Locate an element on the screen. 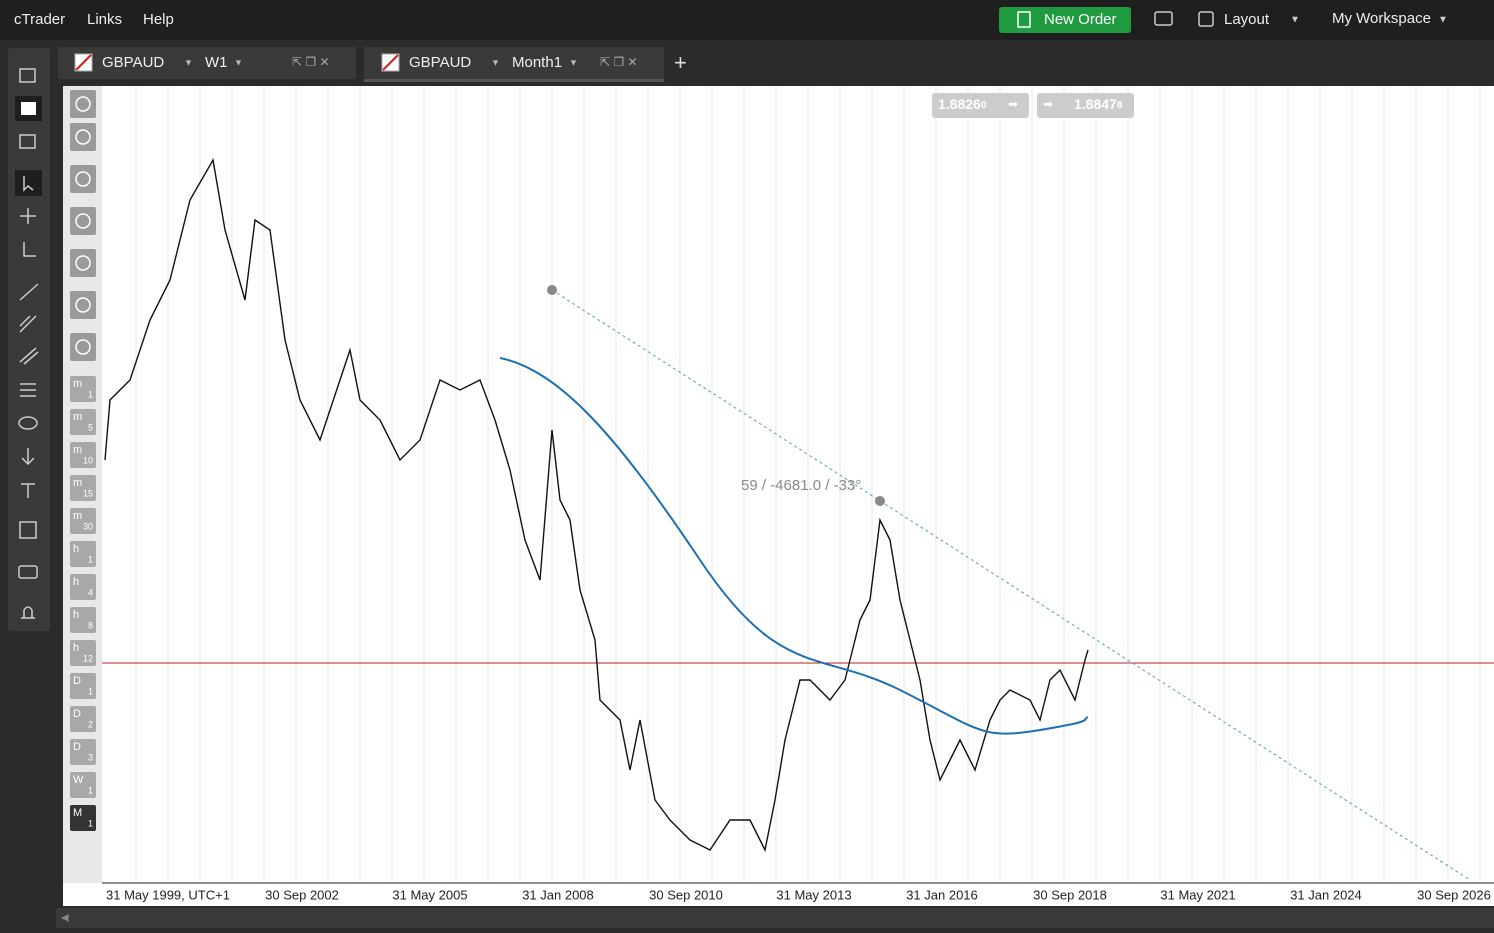  tab-active is located at coordinates (514, 63).